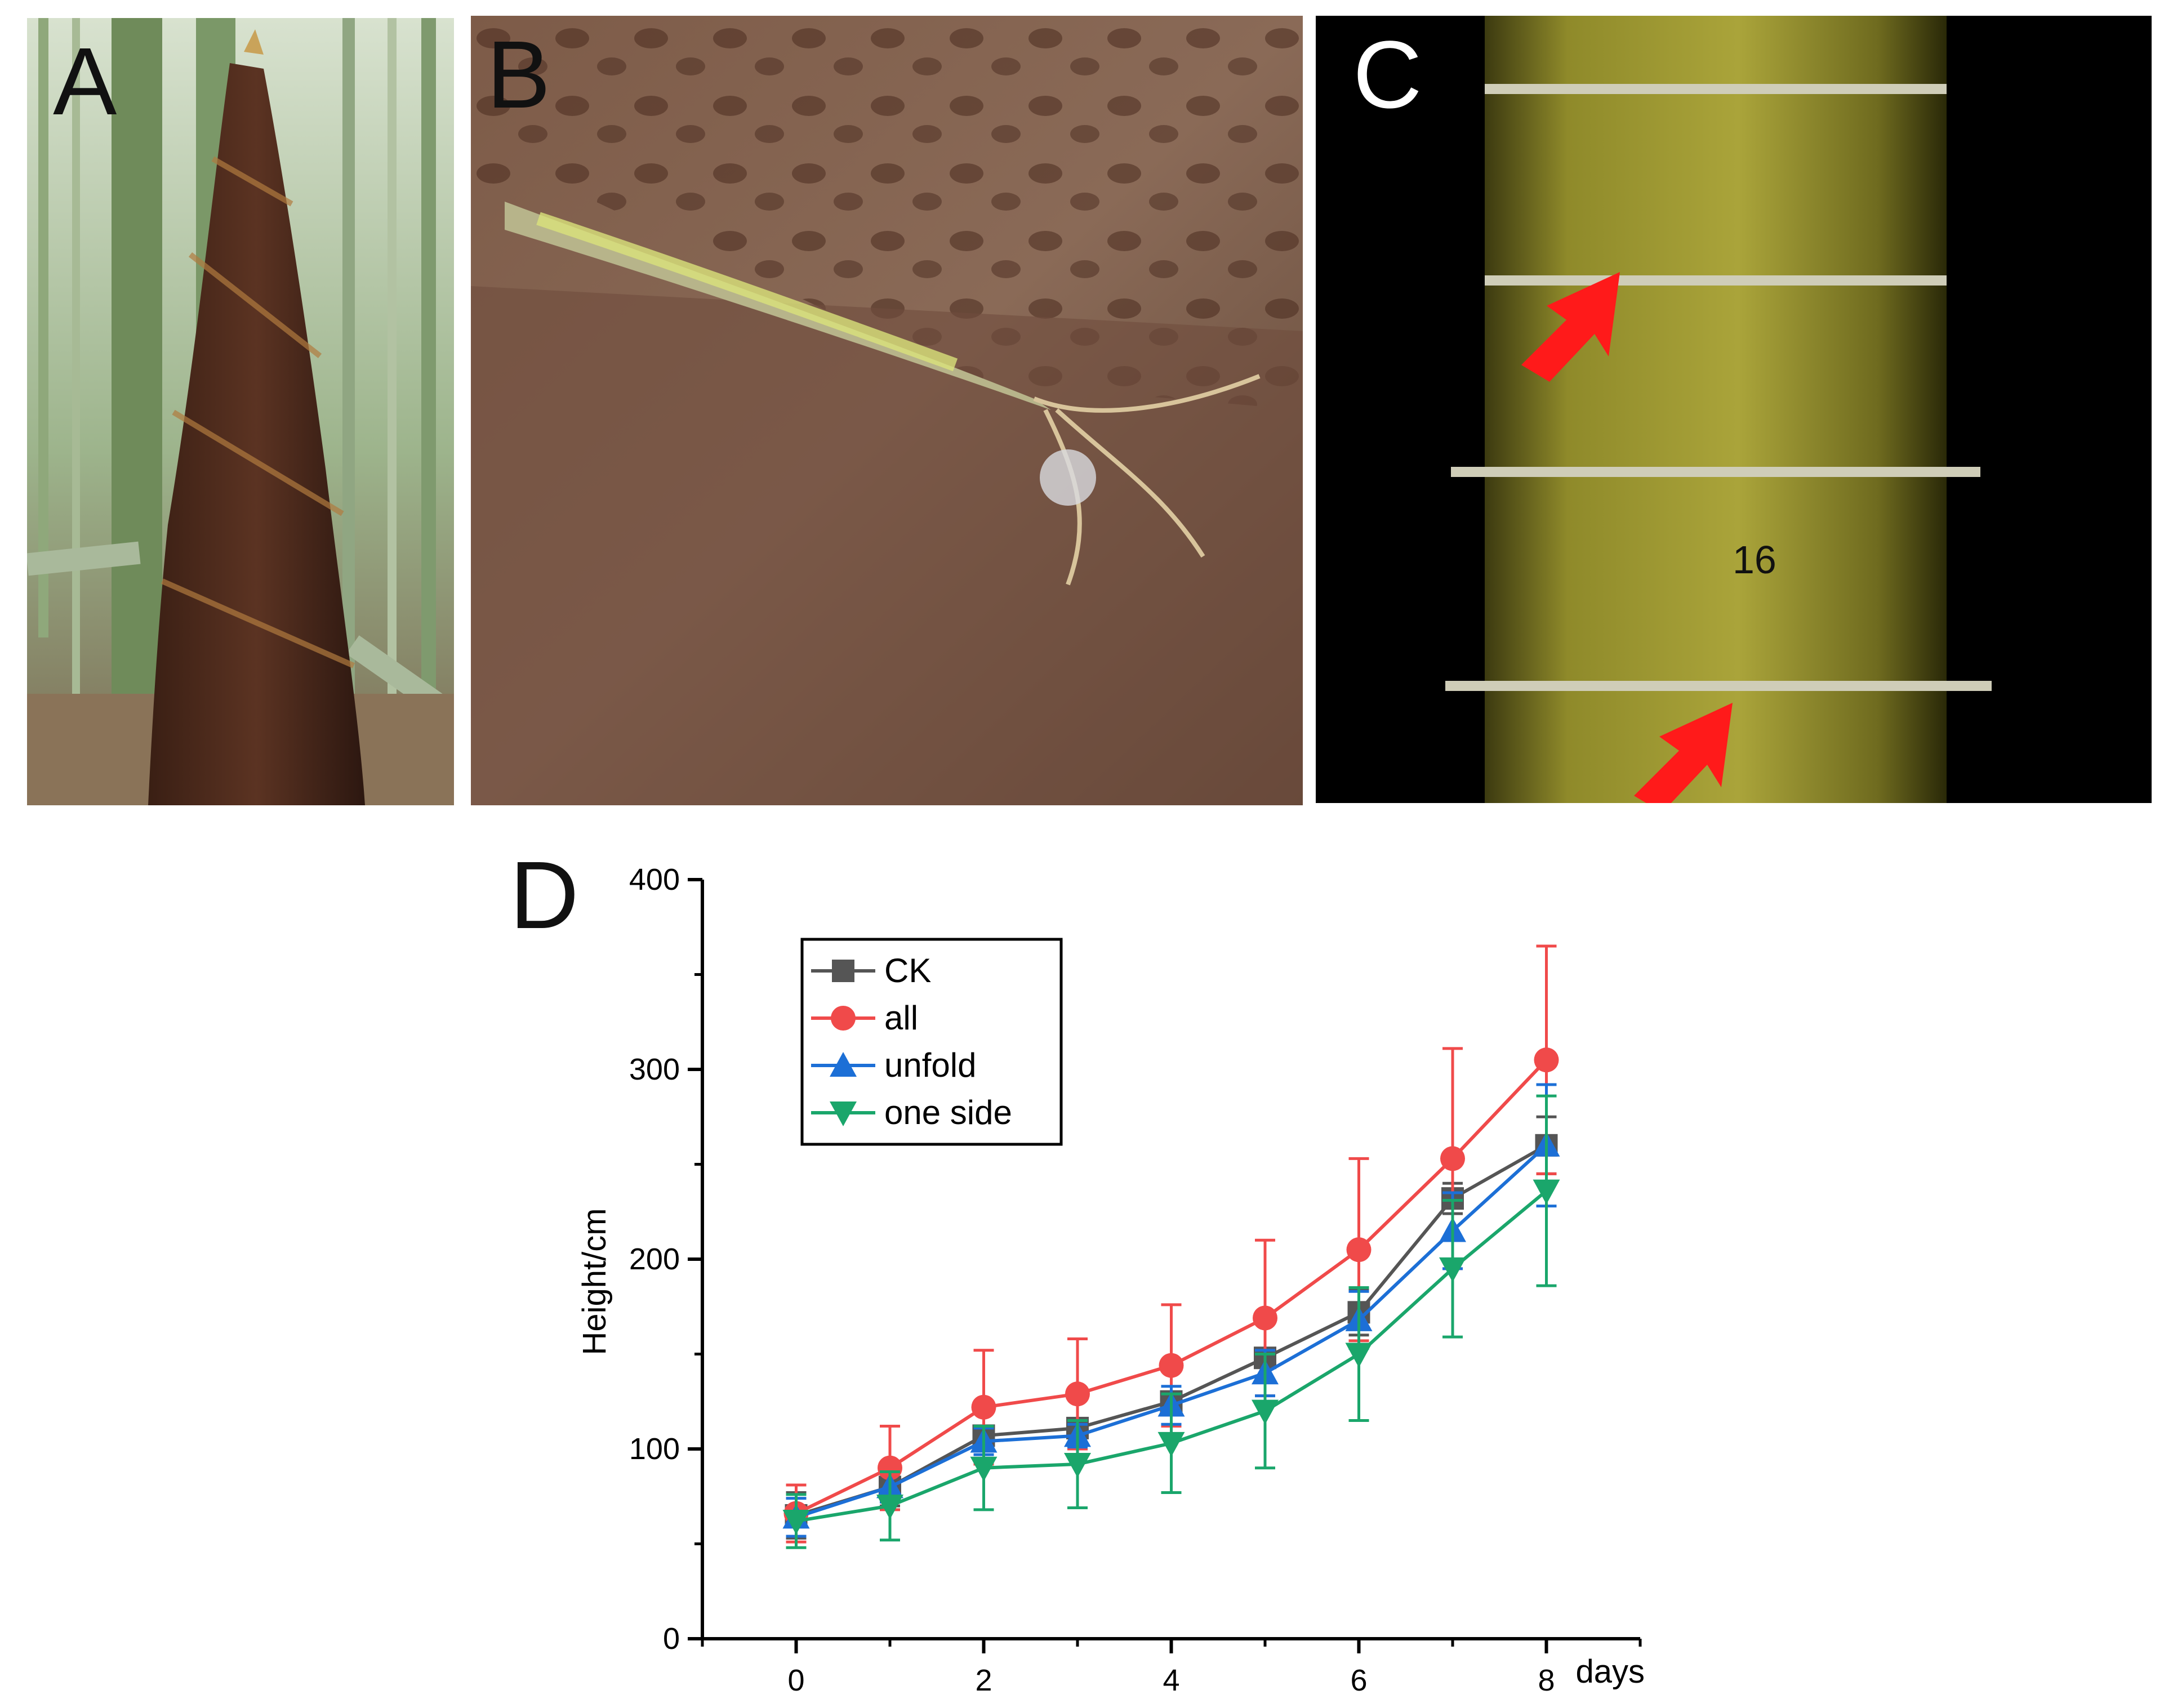  Describe the element at coordinates (901, 1018) in the screenshot. I see `legend-label: all` at that location.